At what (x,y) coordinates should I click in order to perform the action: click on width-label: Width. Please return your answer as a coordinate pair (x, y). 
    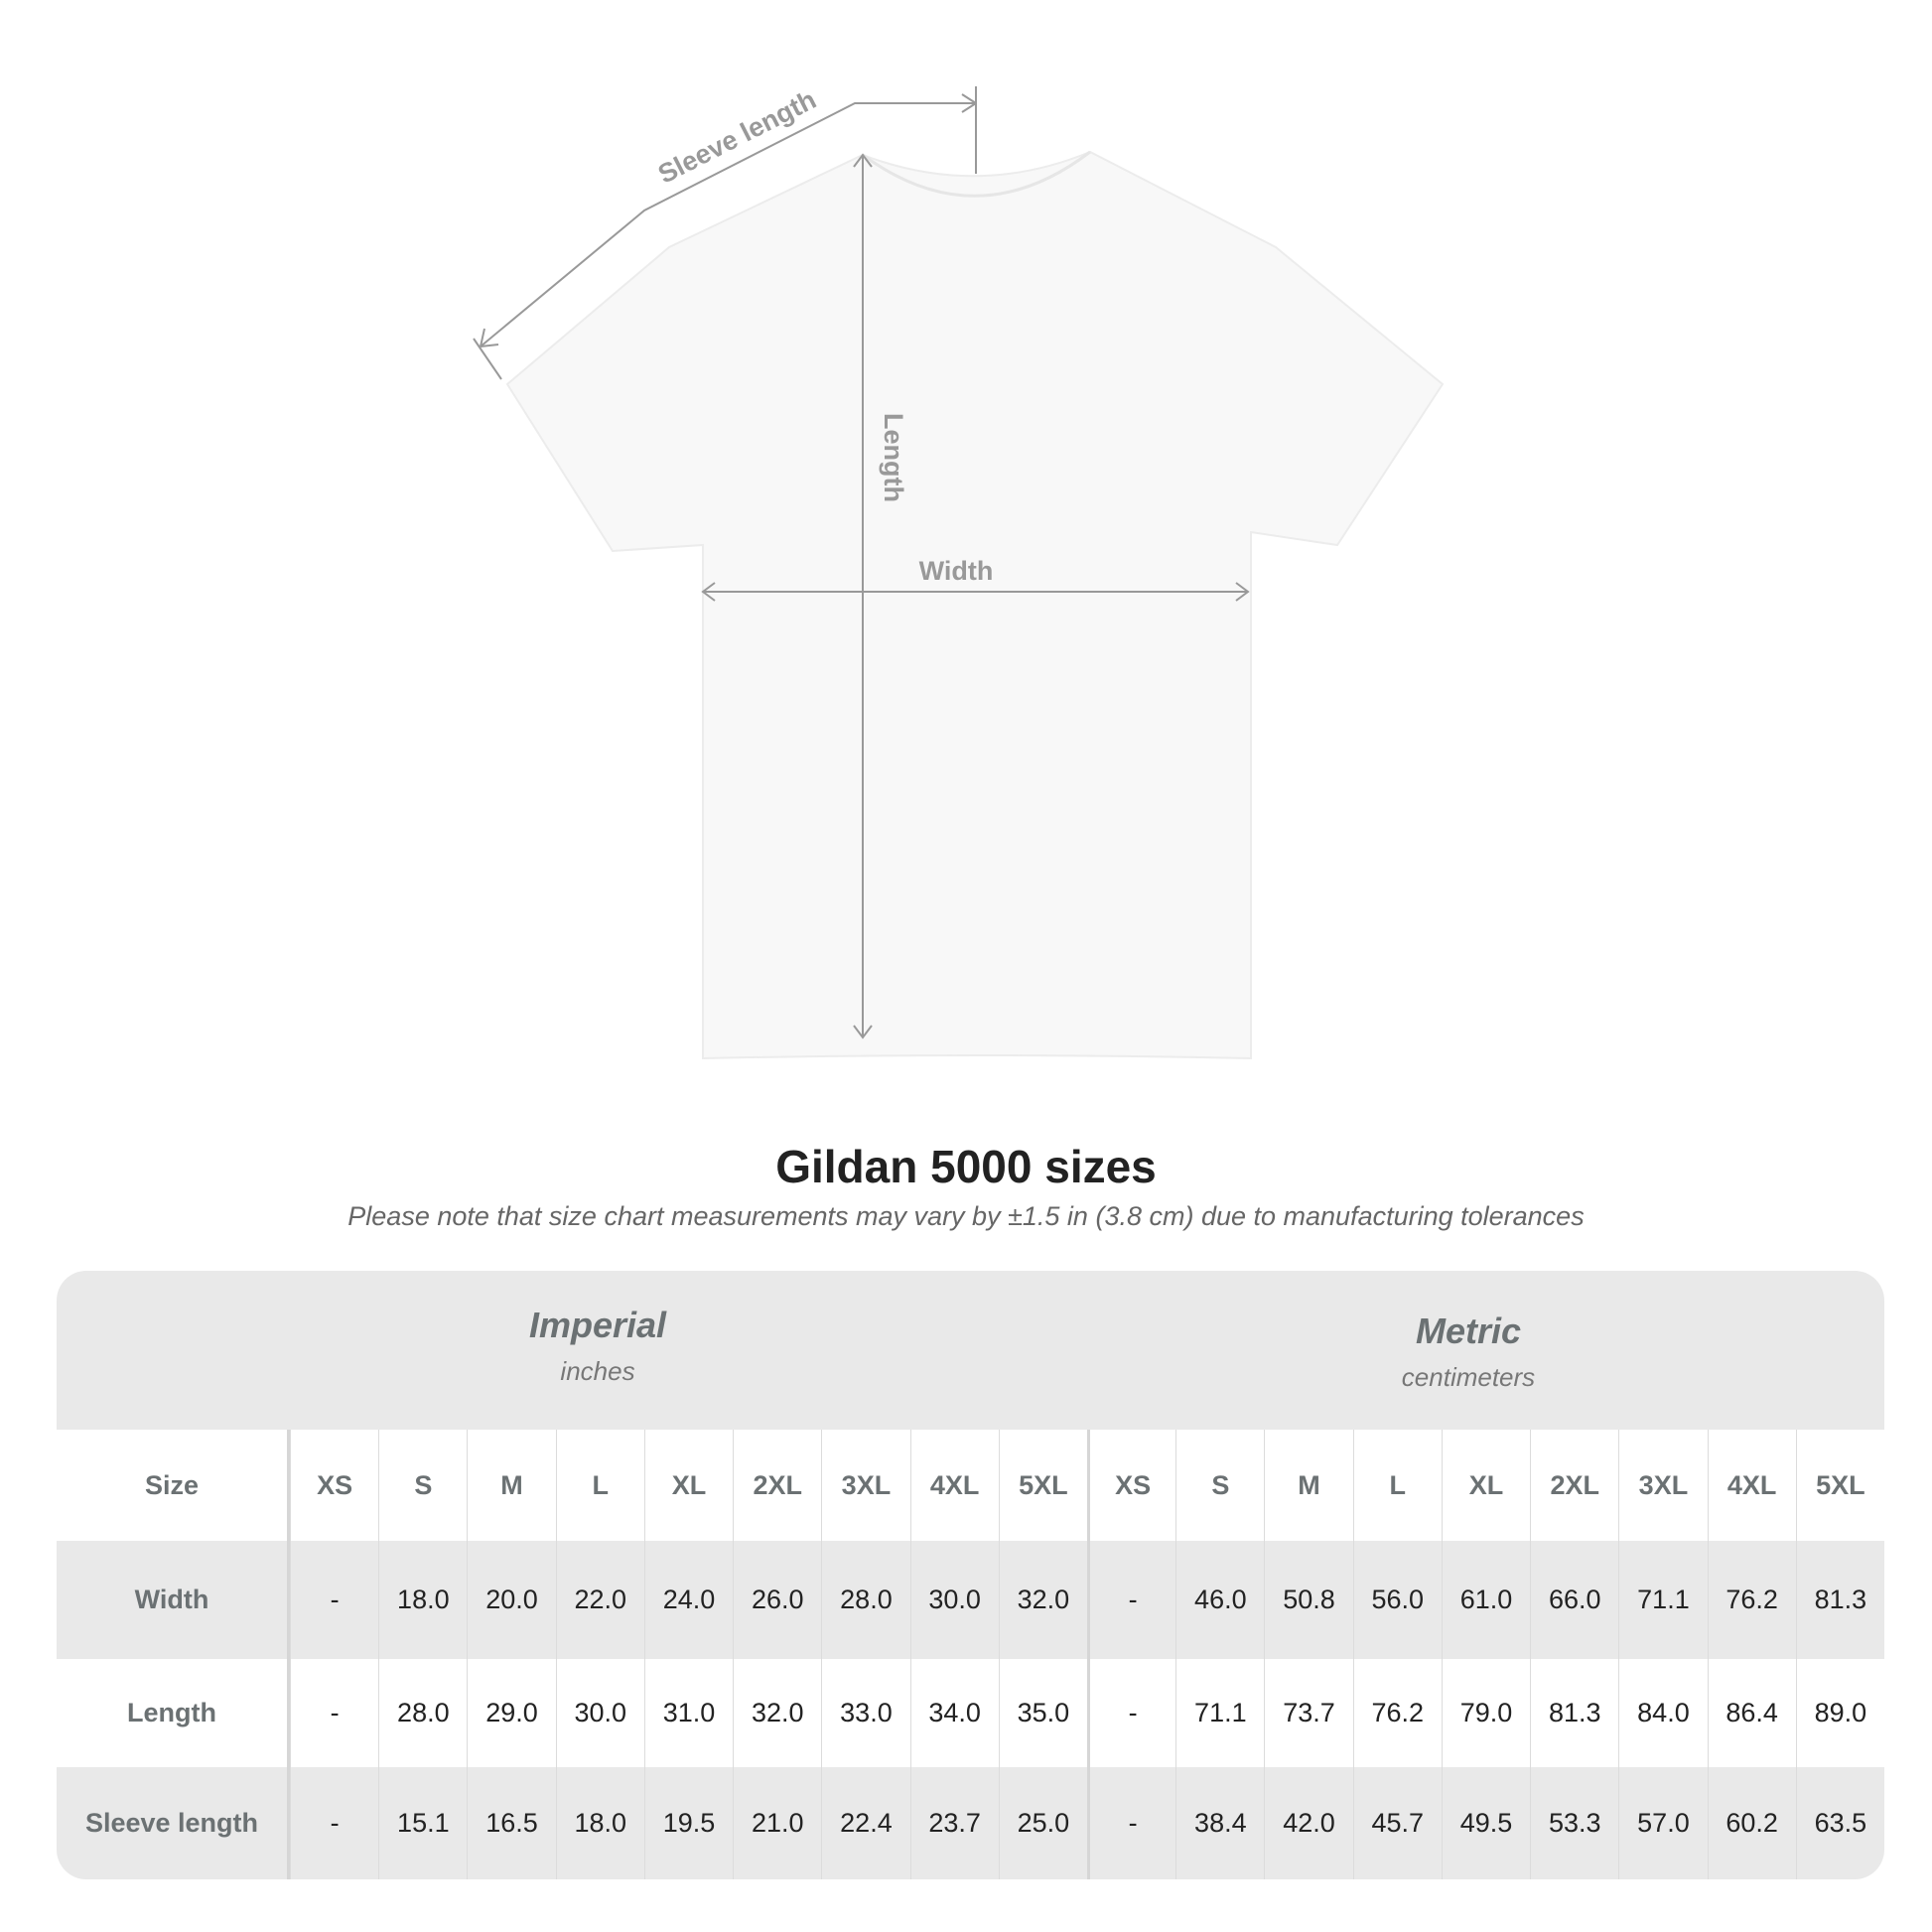
    Looking at the image, I should click on (957, 571).